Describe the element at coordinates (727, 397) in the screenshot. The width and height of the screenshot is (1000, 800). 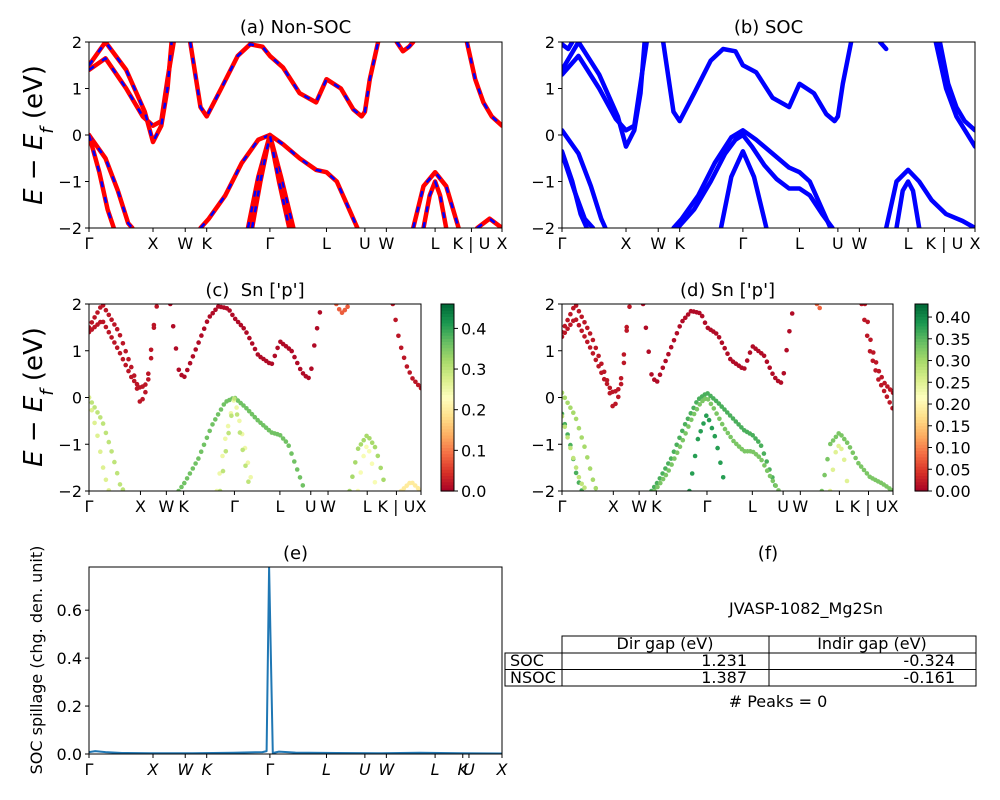
I see `panel-d-plot` at that location.